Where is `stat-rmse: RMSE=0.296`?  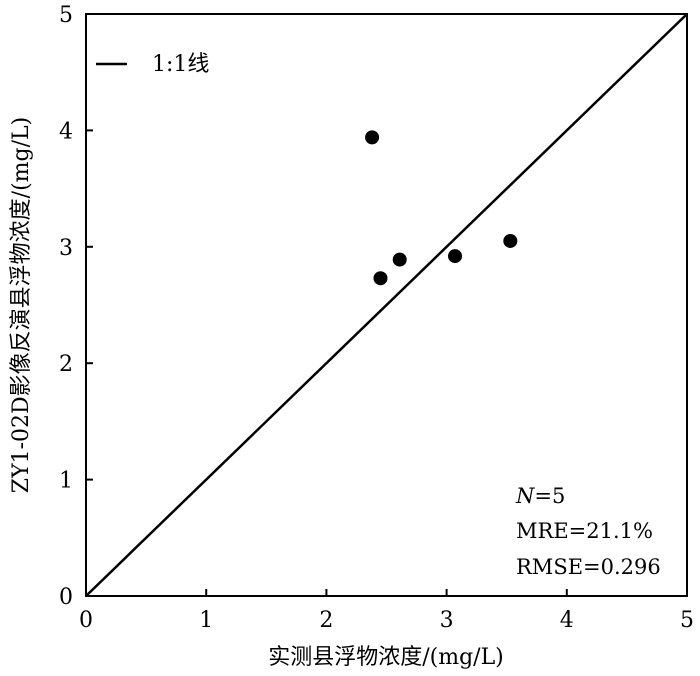
stat-rmse: RMSE=0.296 is located at coordinates (588, 567).